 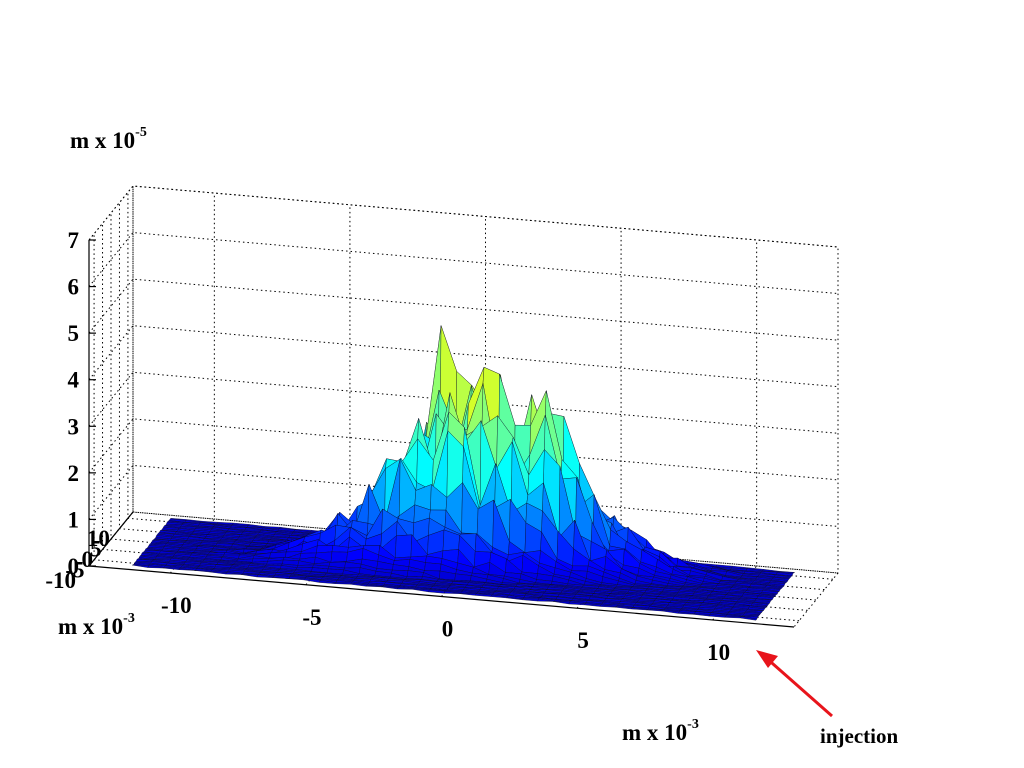 I want to click on z-tick-label: 6, so click(x=74, y=287).